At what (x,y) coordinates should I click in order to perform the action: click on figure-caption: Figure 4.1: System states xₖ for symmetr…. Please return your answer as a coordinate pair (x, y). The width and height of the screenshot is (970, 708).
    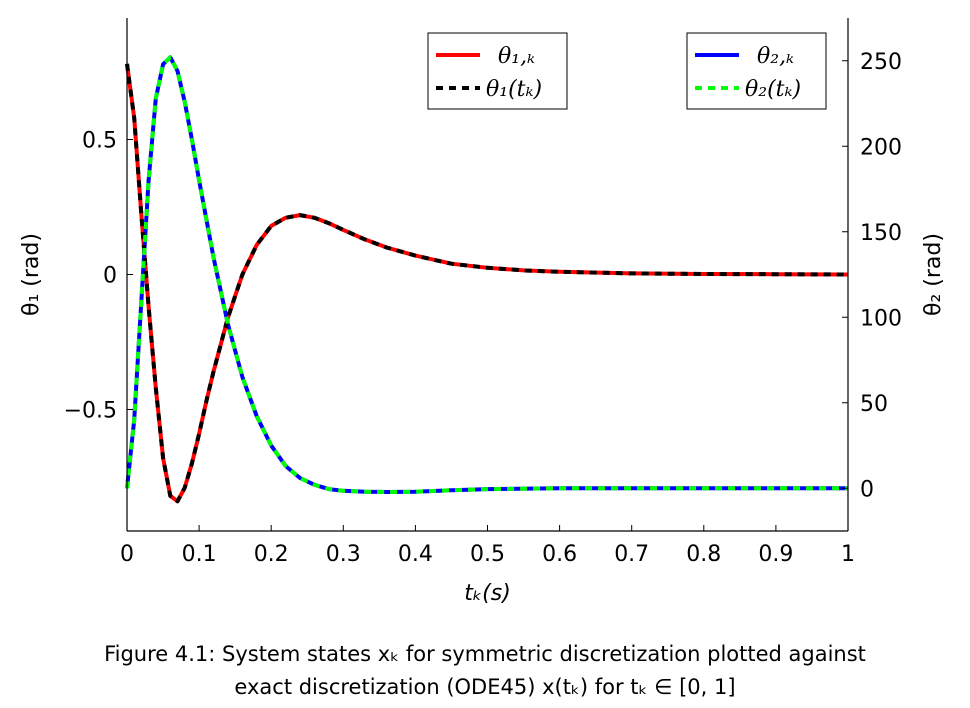
    Looking at the image, I should click on (485, 671).